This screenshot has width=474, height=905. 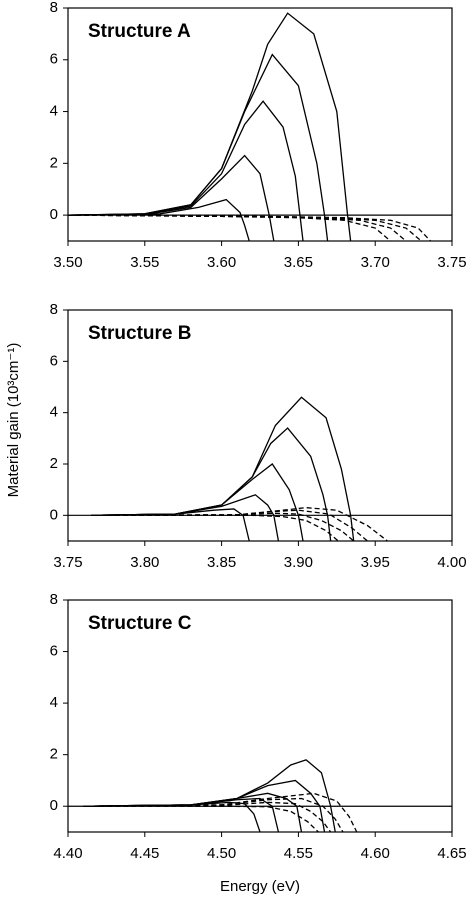 I want to click on x-tick-label: 3.50, so click(x=67, y=262).